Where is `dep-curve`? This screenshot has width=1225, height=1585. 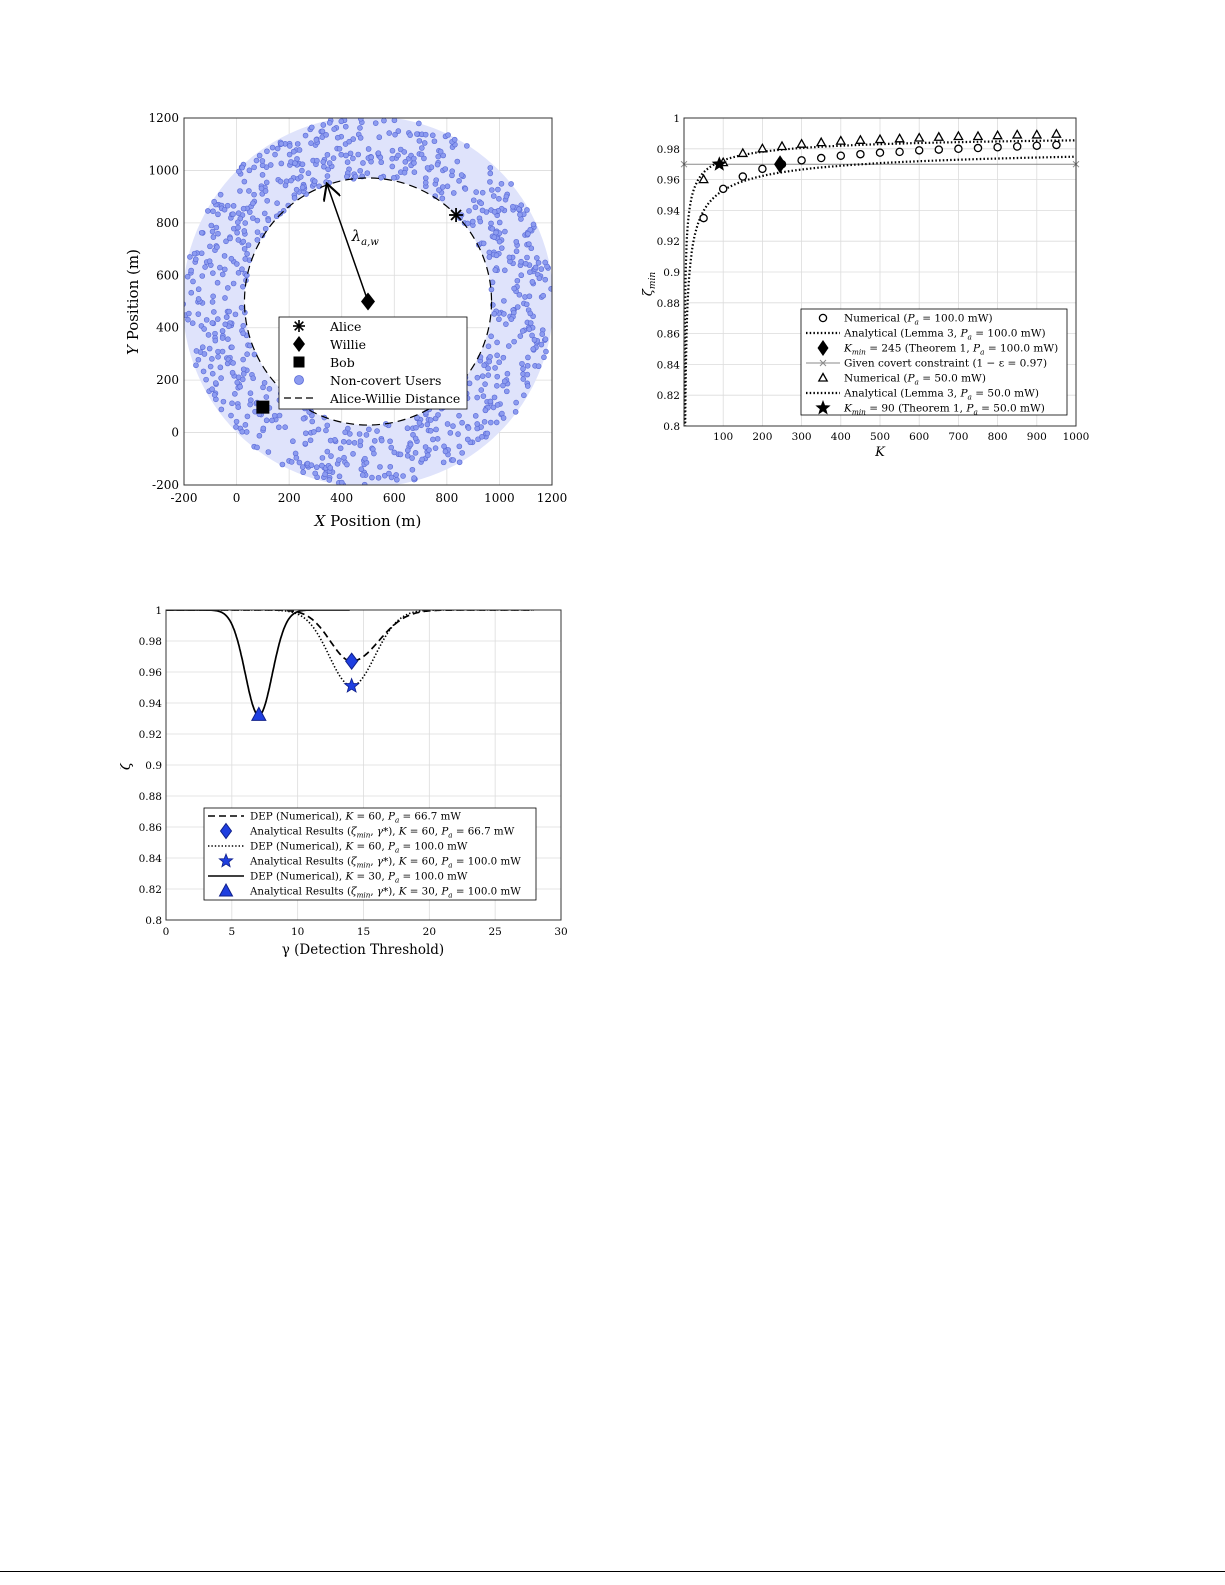 dep-curve is located at coordinates (258, 663).